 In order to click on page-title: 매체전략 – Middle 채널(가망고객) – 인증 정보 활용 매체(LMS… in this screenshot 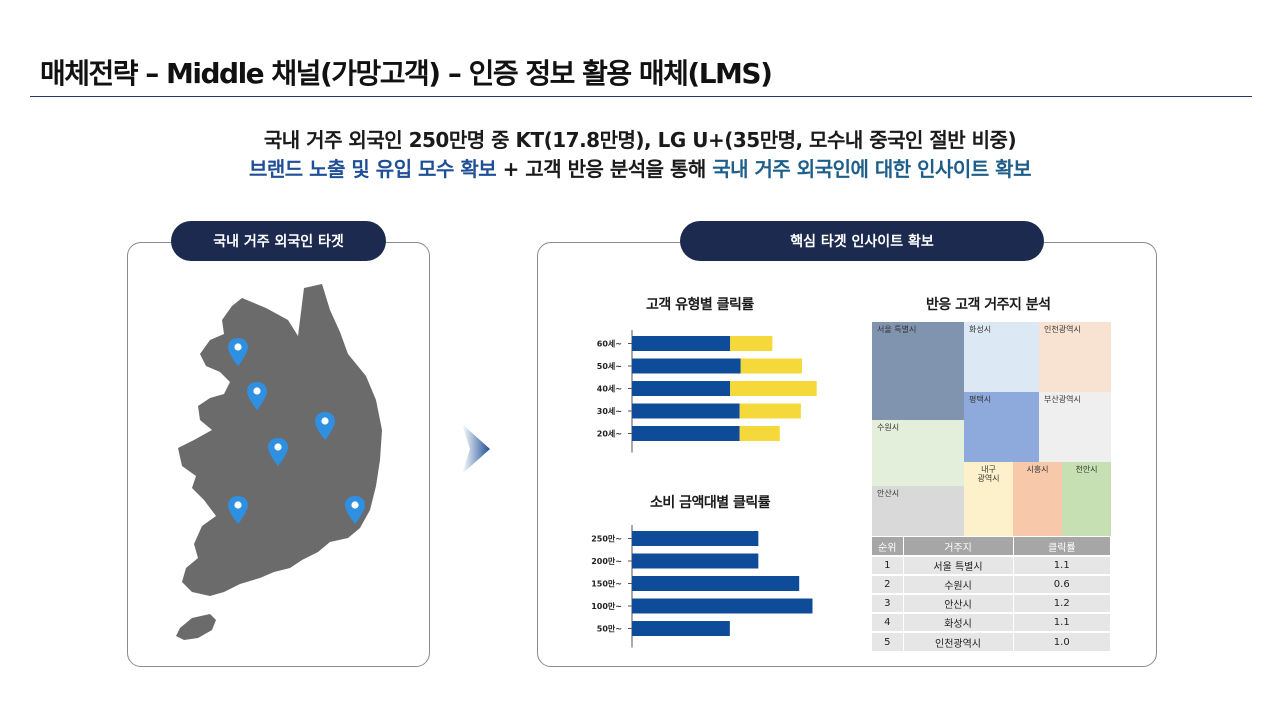, I will do `click(406, 73)`.